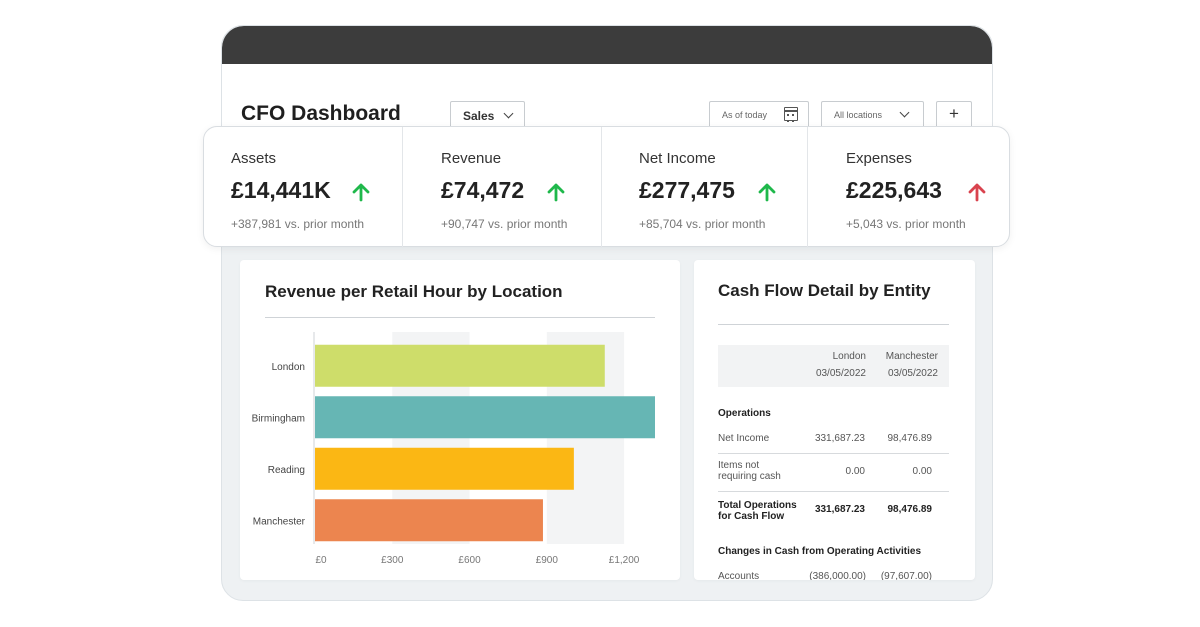 The height and width of the screenshot is (627, 1200). Describe the element at coordinates (429, 520) in the screenshot. I see `bar-manchester` at that location.